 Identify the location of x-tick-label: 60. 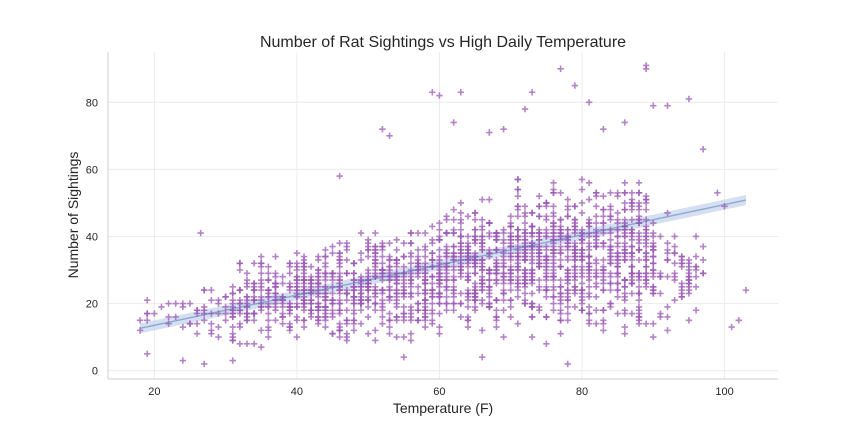
(439, 392).